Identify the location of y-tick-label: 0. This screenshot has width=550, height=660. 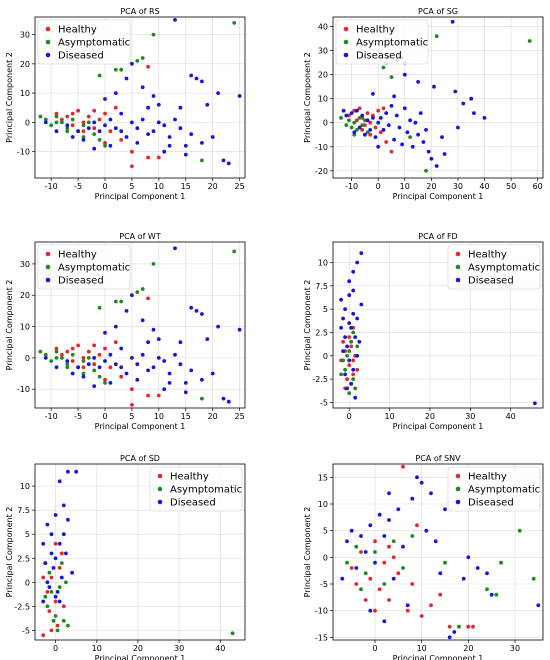
(325, 123).